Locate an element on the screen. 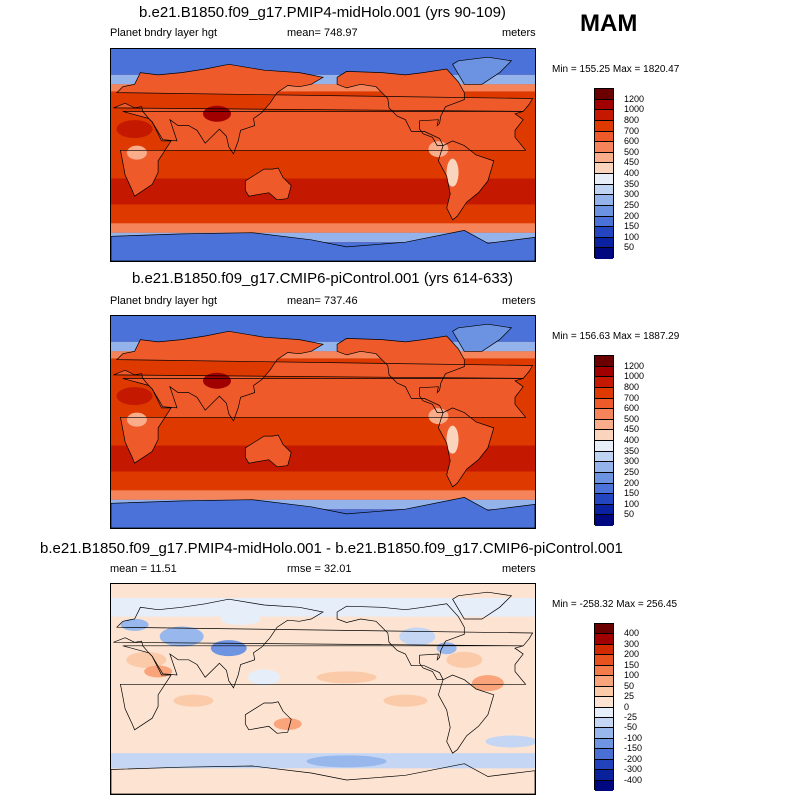 Image resolution: width=800 pixels, height=800 pixels. diff-arctic-band is located at coordinates (323, 607).